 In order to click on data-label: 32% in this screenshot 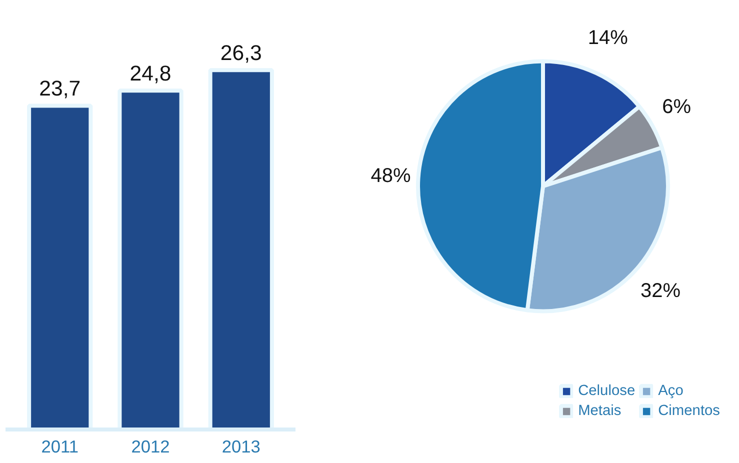, I will do `click(660, 291)`.